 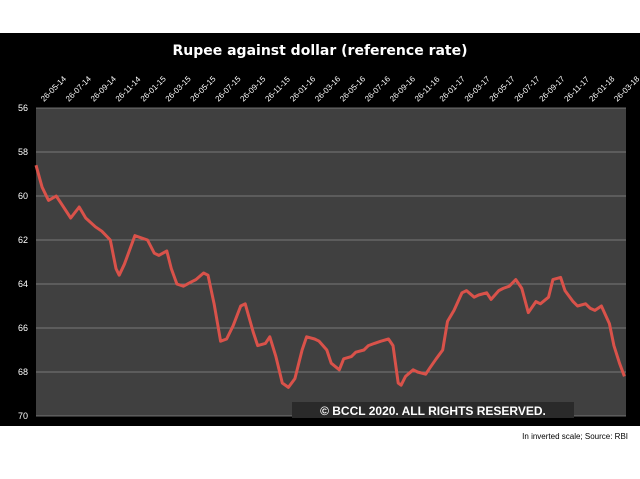 What do you see at coordinates (252, 88) in the screenshot?
I see `x-tick-label: 26-09-15` at bounding box center [252, 88].